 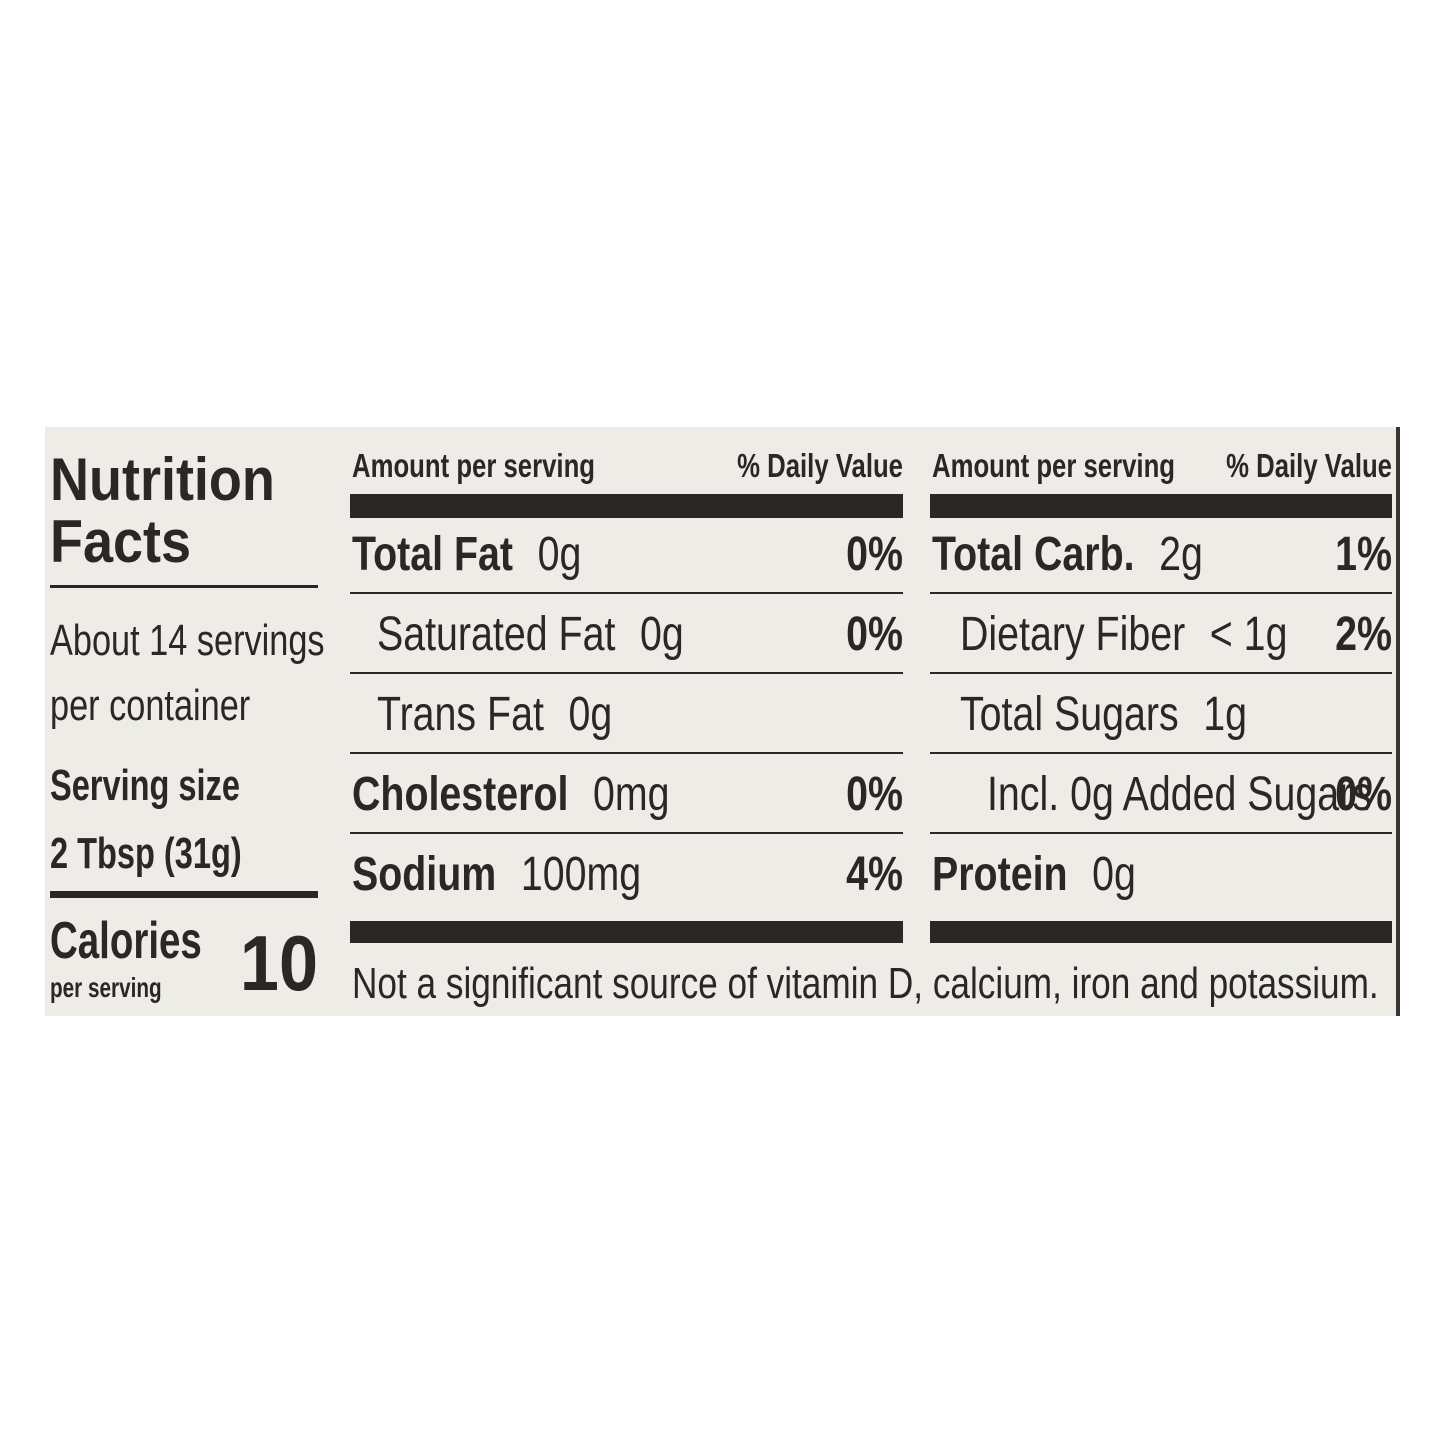 I want to click on nutrient-row: Dietary Fiber < 1g, so click(x=1123, y=634).